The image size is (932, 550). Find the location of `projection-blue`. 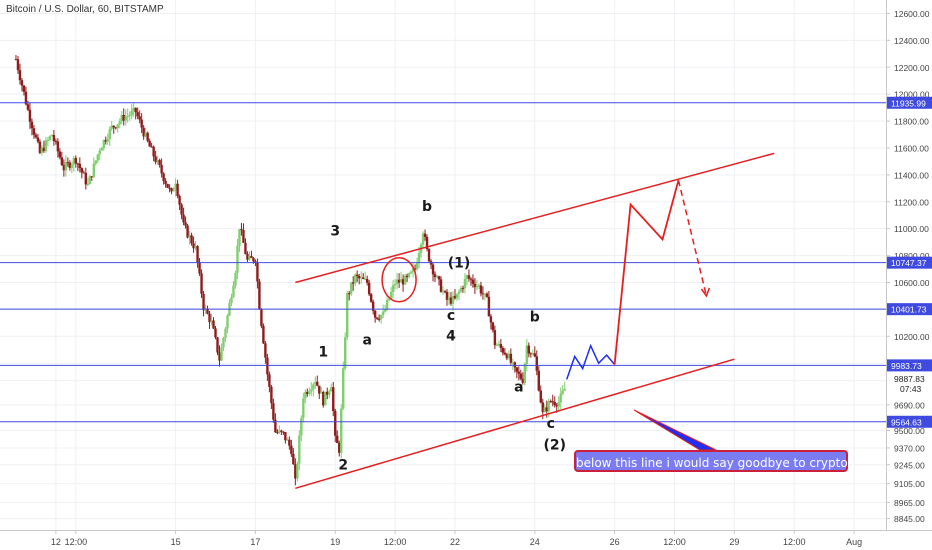

projection-blue is located at coordinates (591, 361).